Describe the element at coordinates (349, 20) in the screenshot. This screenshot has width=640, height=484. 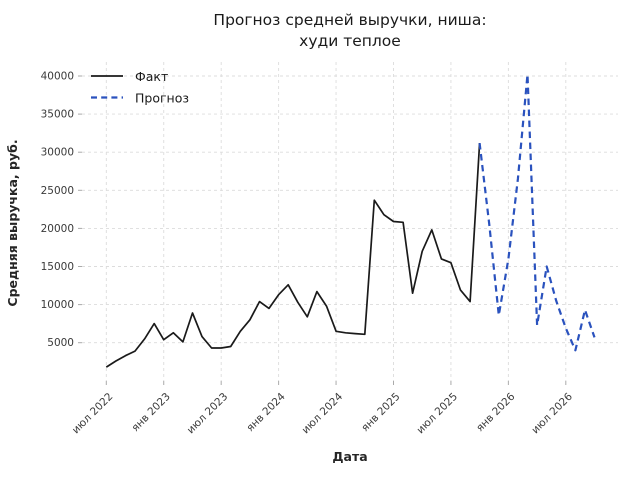
I see `chart-title-line1: Прогноз средней выручки, ниша:` at that location.